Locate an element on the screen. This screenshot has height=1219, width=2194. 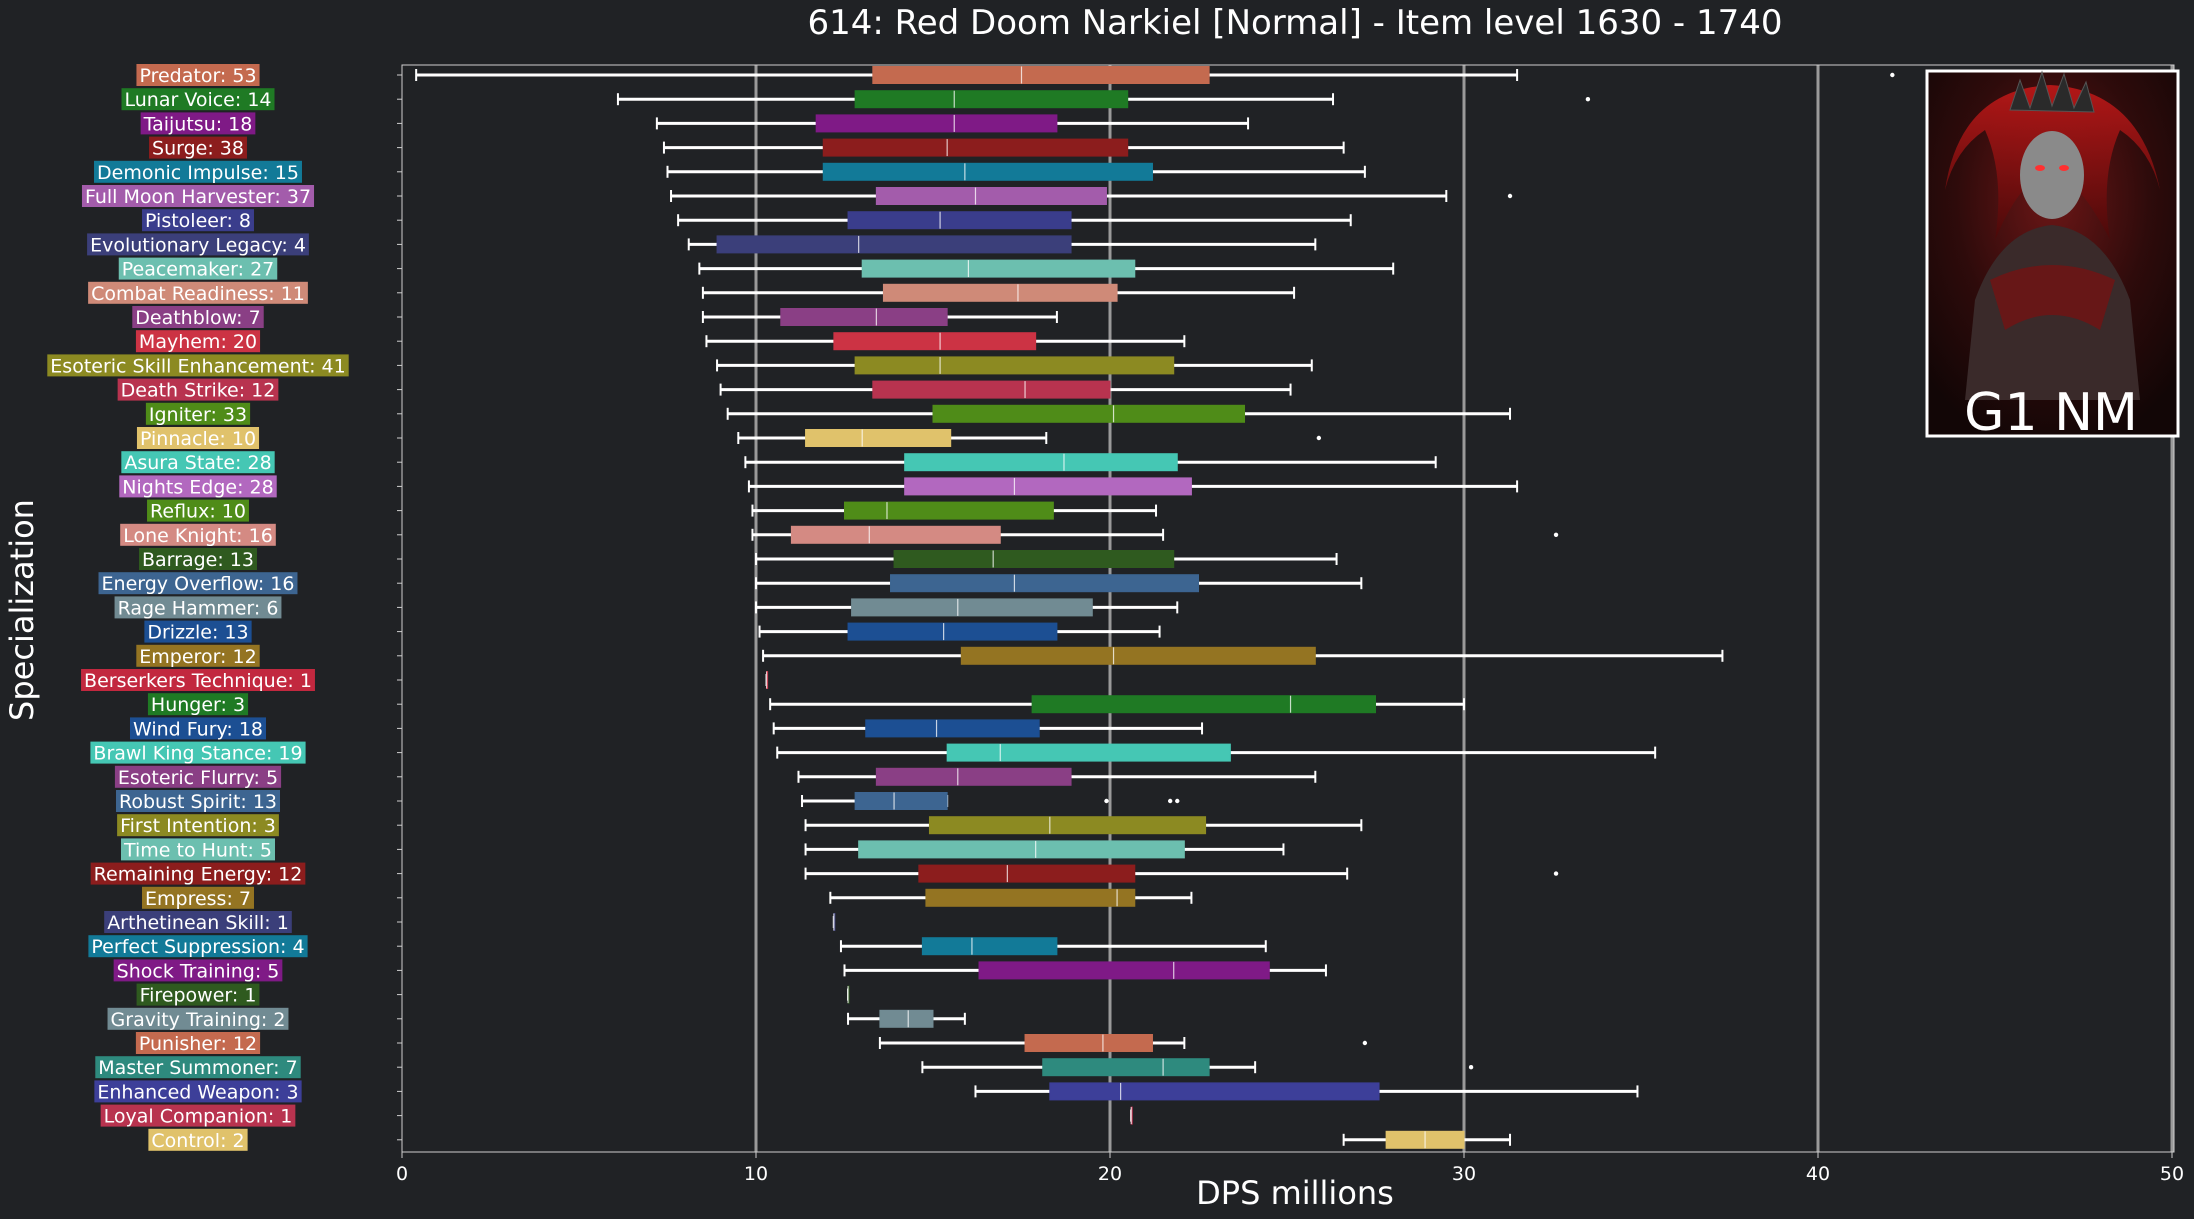
y-tick-label-1: Lunar Voice: 14 is located at coordinates (198, 99).